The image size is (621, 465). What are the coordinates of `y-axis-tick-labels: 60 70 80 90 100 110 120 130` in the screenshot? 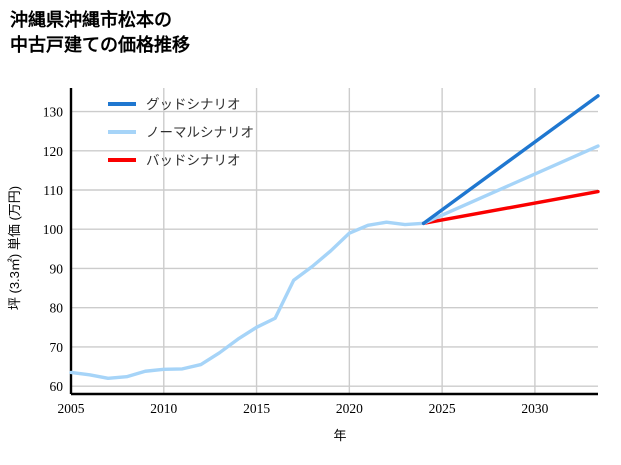 It's located at (53, 250).